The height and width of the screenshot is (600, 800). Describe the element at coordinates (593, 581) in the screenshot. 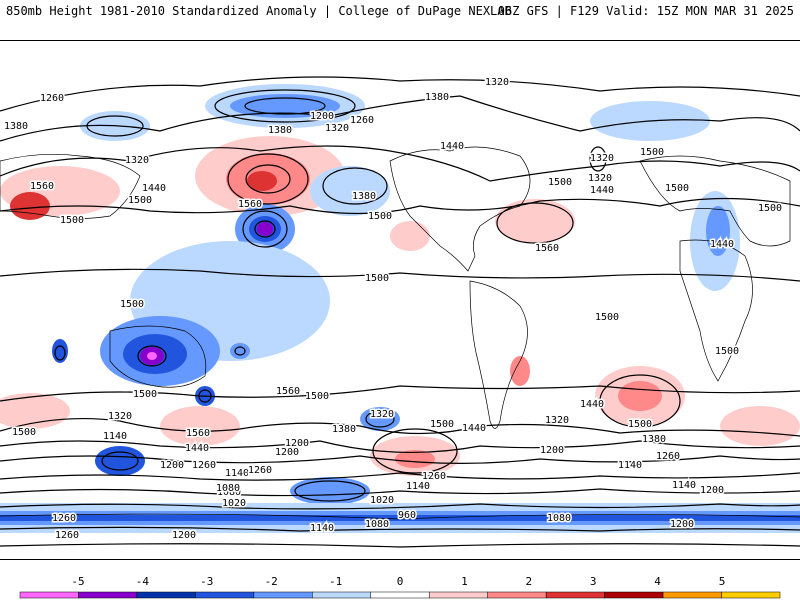

I see `colorbar-tick-label: 3` at that location.